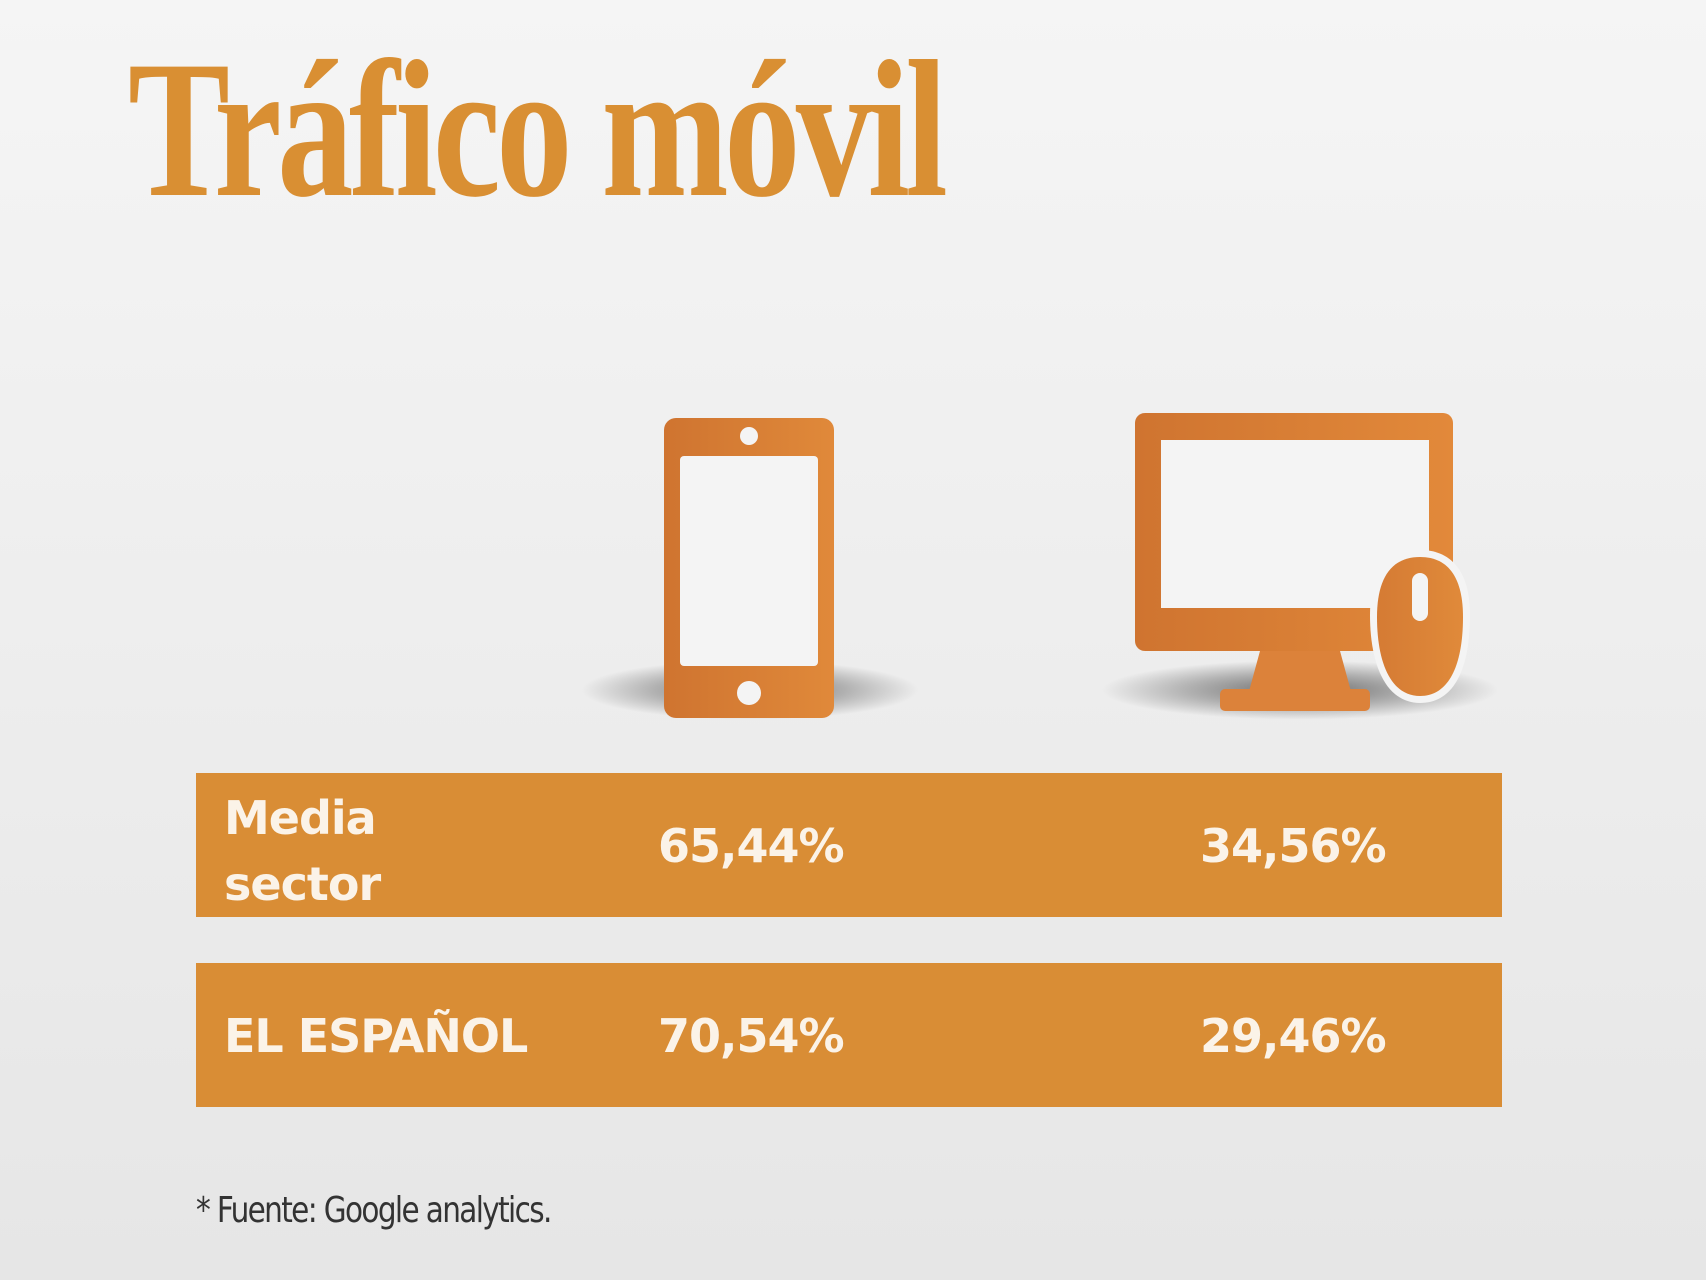  Describe the element at coordinates (750, 570) in the screenshot. I see `smartphone-icon` at that location.